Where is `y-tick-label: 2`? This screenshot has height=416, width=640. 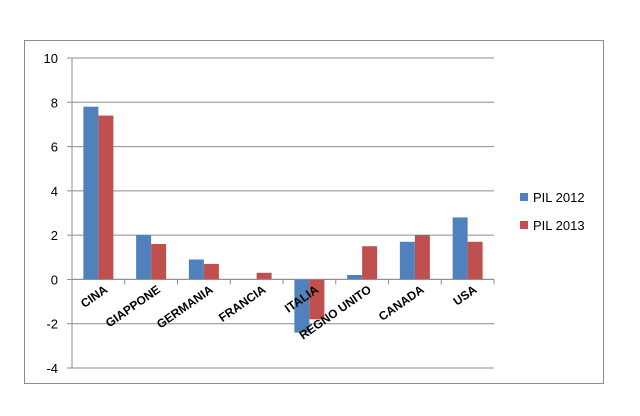
y-tick-label: 2 is located at coordinates (54, 235).